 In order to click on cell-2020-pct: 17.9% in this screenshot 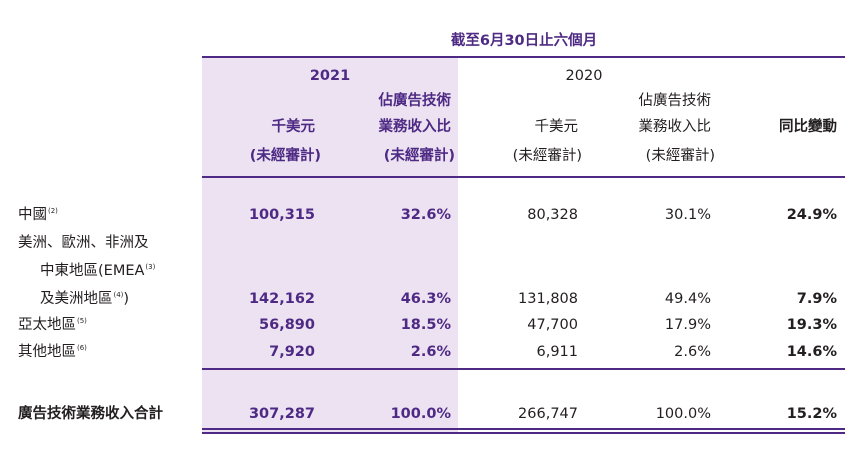, I will do `click(687, 325)`.